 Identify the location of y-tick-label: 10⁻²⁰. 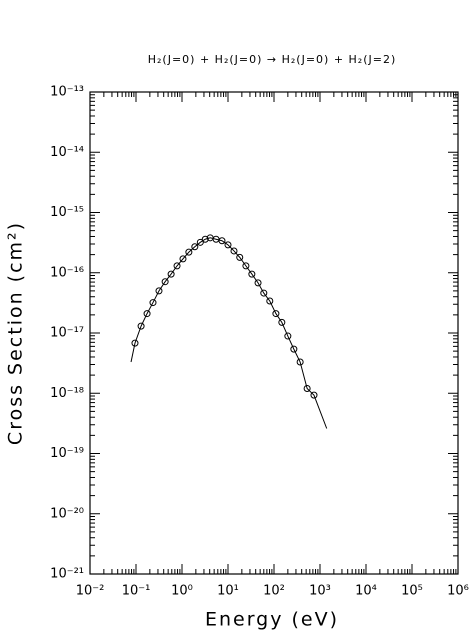
(67, 513).